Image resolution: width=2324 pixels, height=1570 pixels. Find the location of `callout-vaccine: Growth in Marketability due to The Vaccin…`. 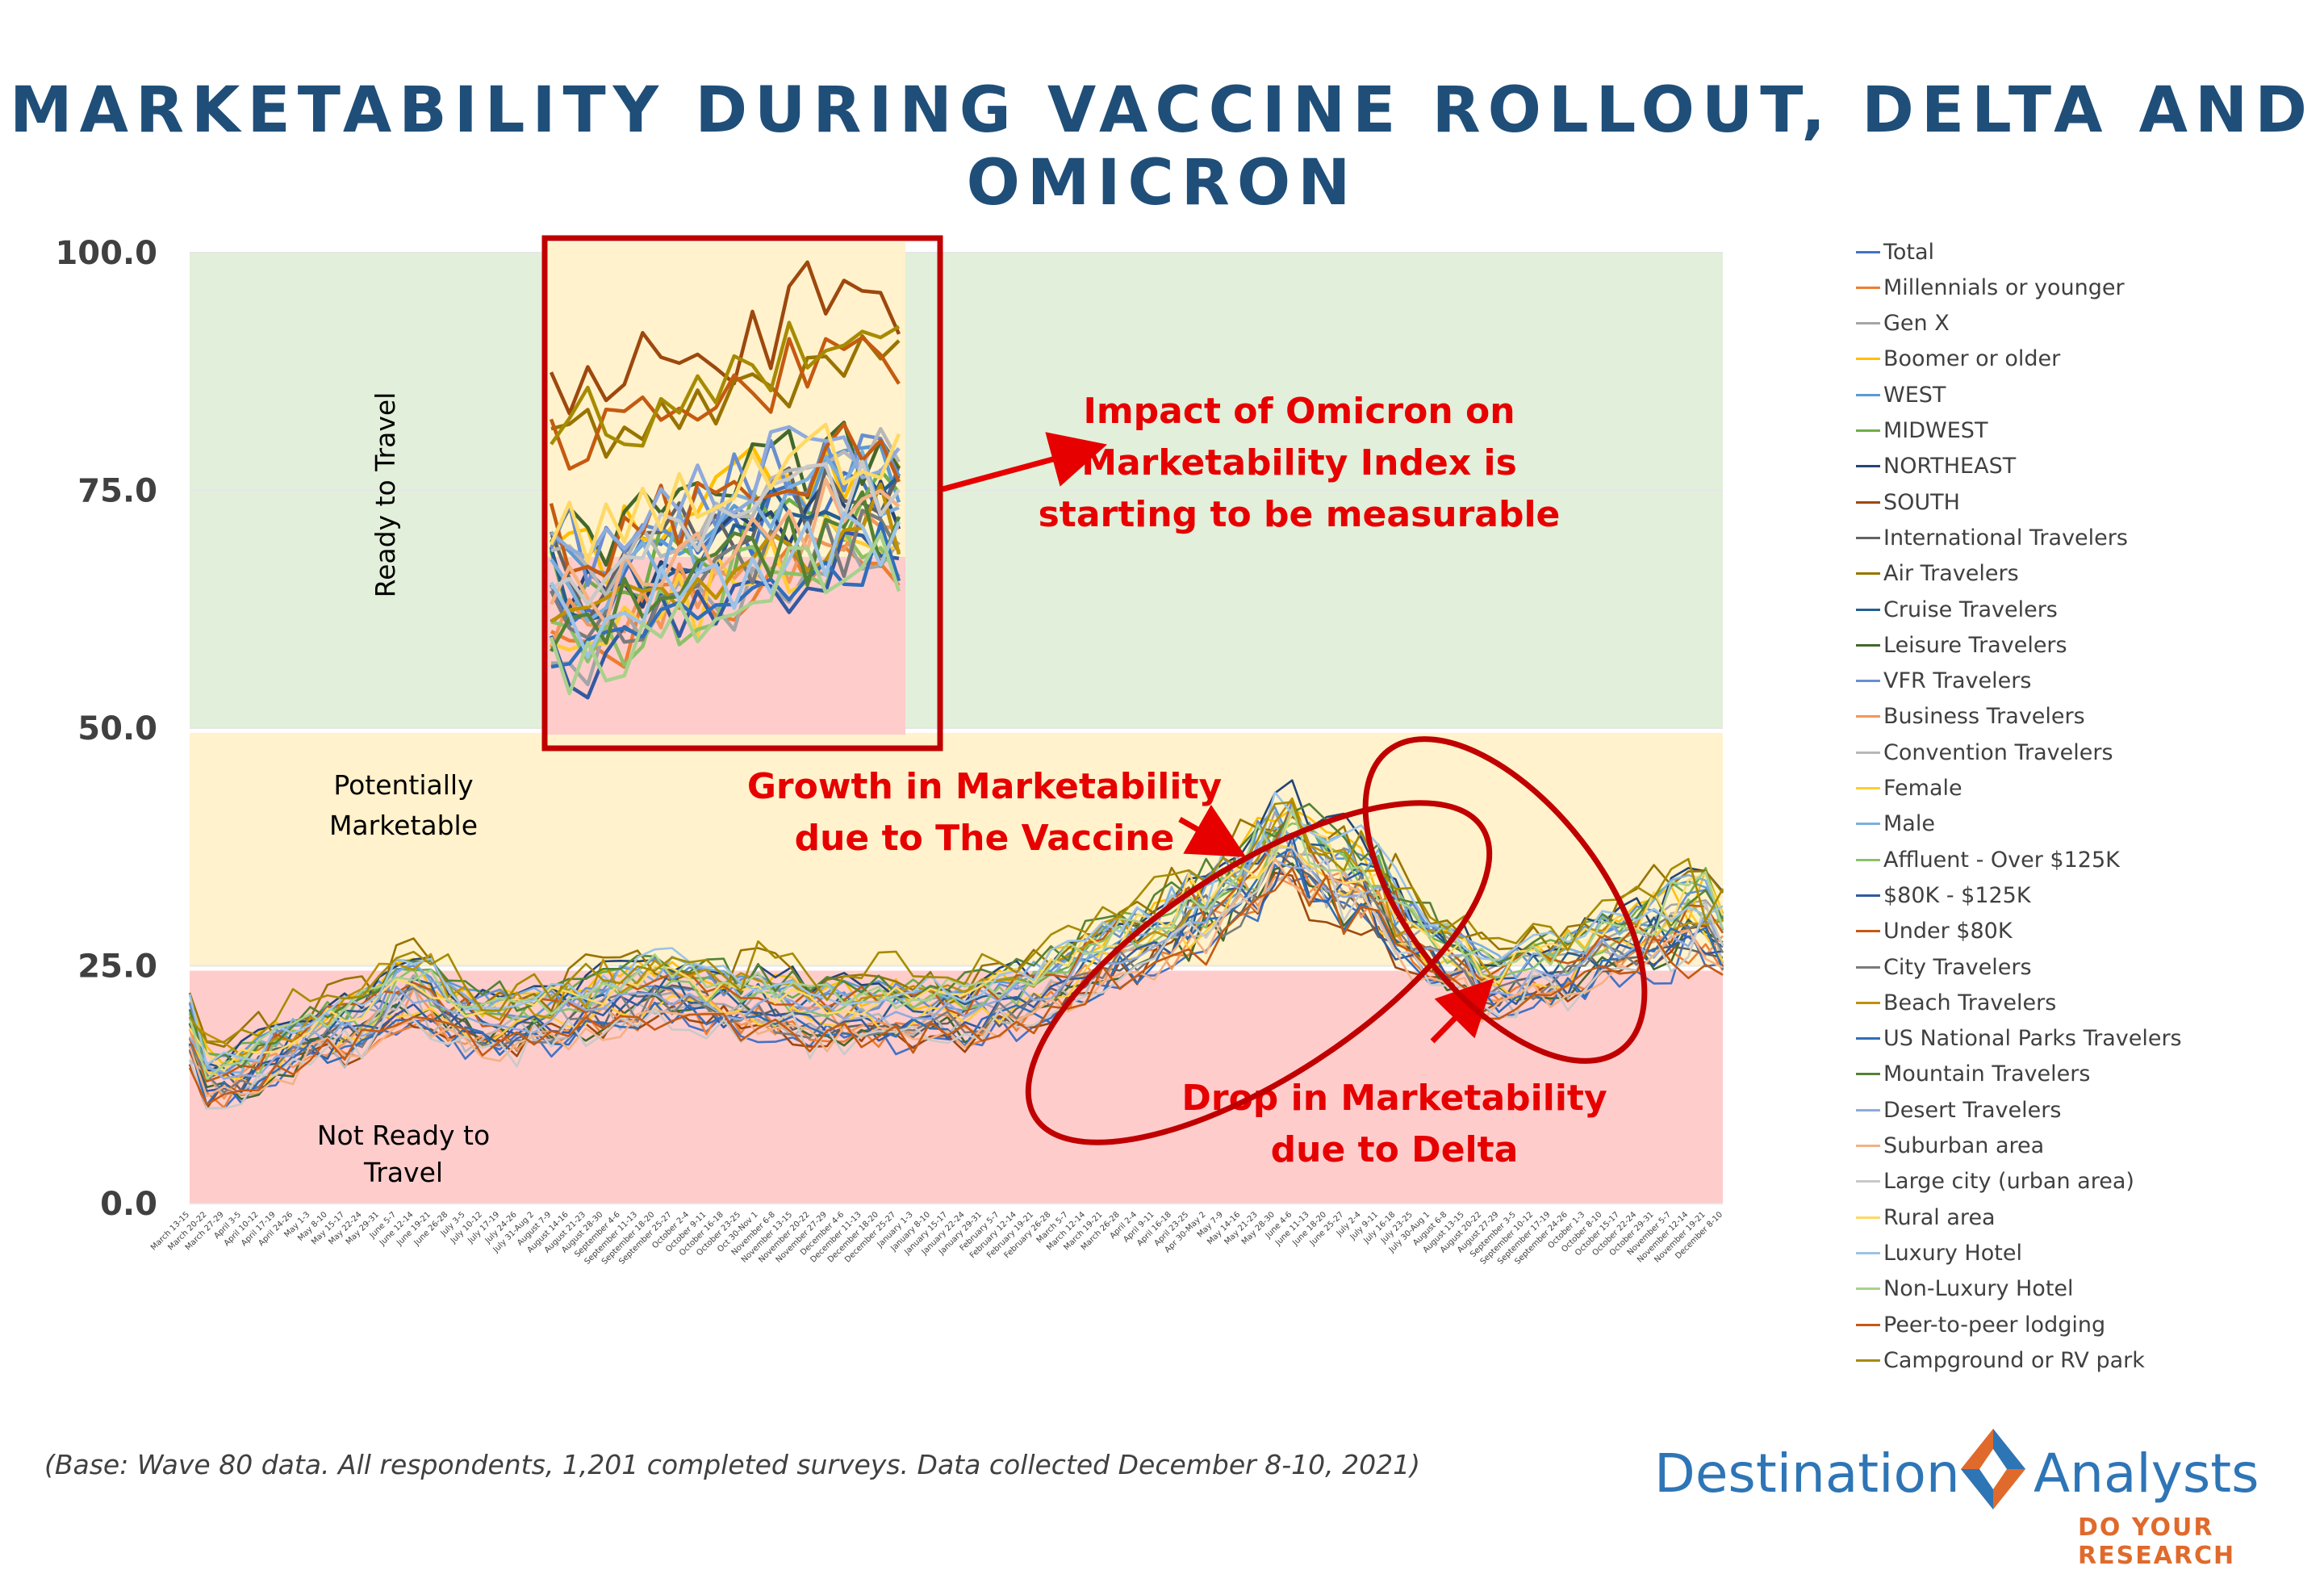

callout-vaccine: Growth in Marketability due to The Vaccin… is located at coordinates (984, 812).